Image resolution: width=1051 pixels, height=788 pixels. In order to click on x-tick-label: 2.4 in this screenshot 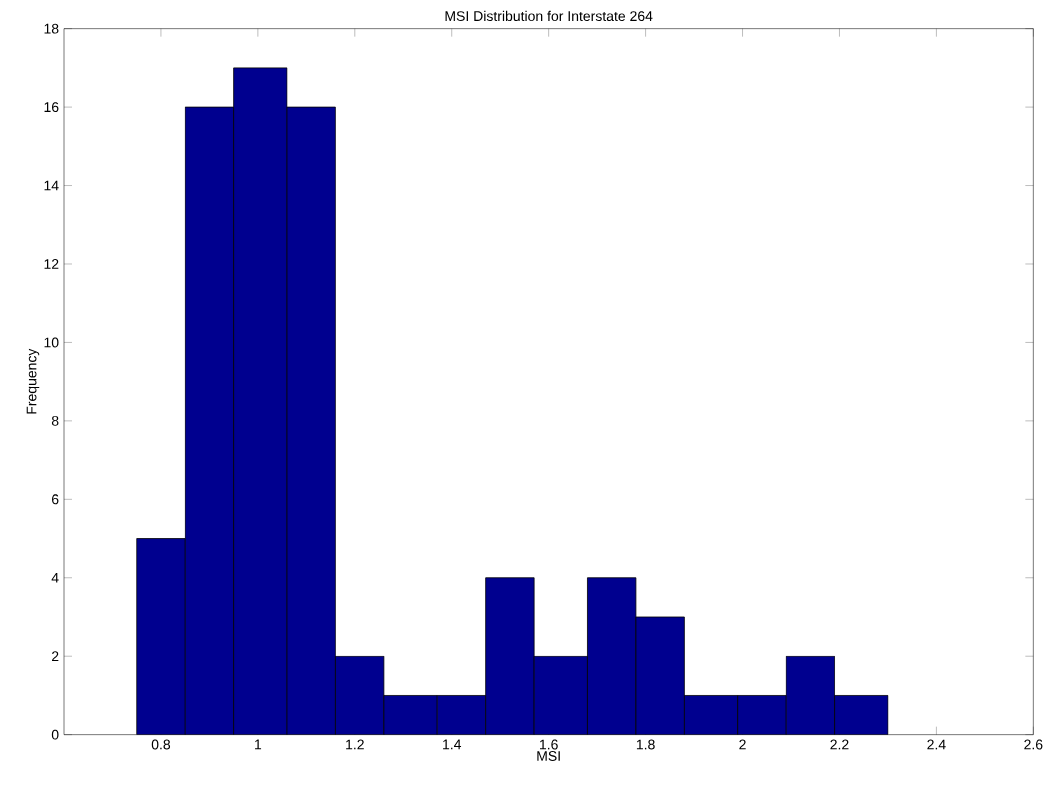, I will do `click(936, 744)`.